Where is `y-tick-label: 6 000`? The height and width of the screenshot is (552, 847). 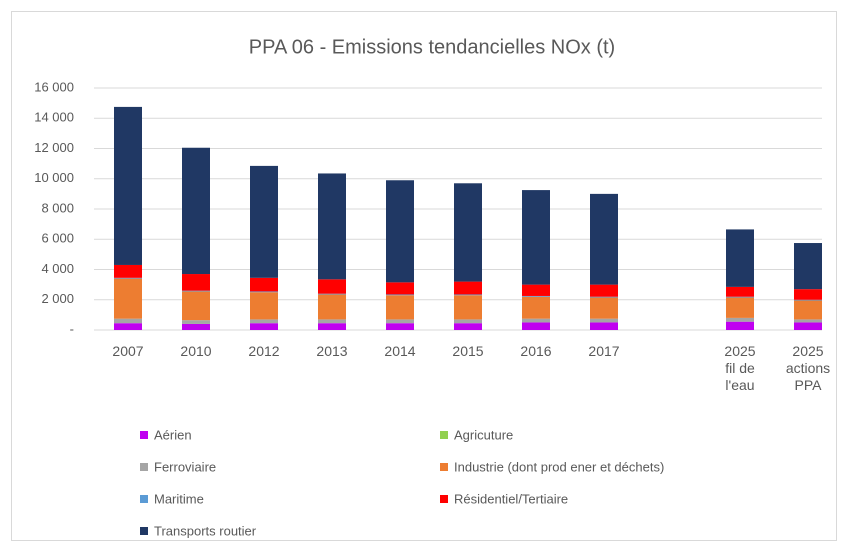 y-tick-label: 6 000 is located at coordinates (57, 238).